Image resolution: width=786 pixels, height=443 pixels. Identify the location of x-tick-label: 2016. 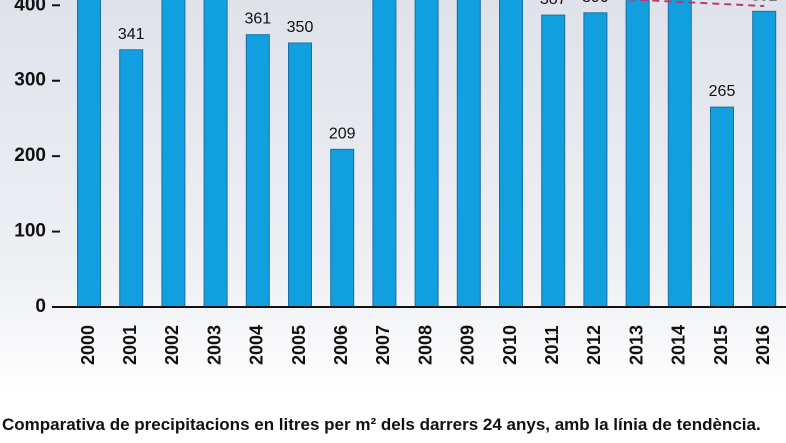
(763, 345).